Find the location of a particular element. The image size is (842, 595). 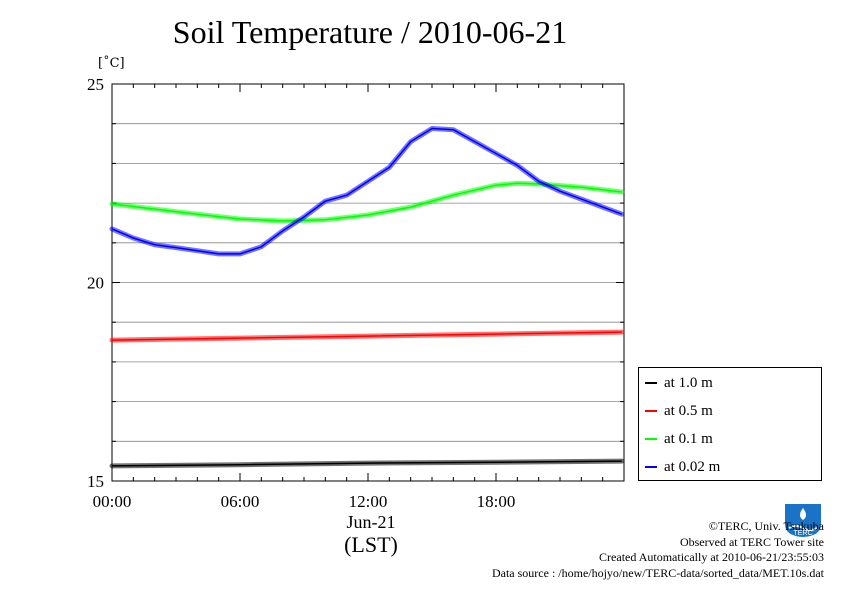

legend-item: at 1.0 m is located at coordinates (679, 383).